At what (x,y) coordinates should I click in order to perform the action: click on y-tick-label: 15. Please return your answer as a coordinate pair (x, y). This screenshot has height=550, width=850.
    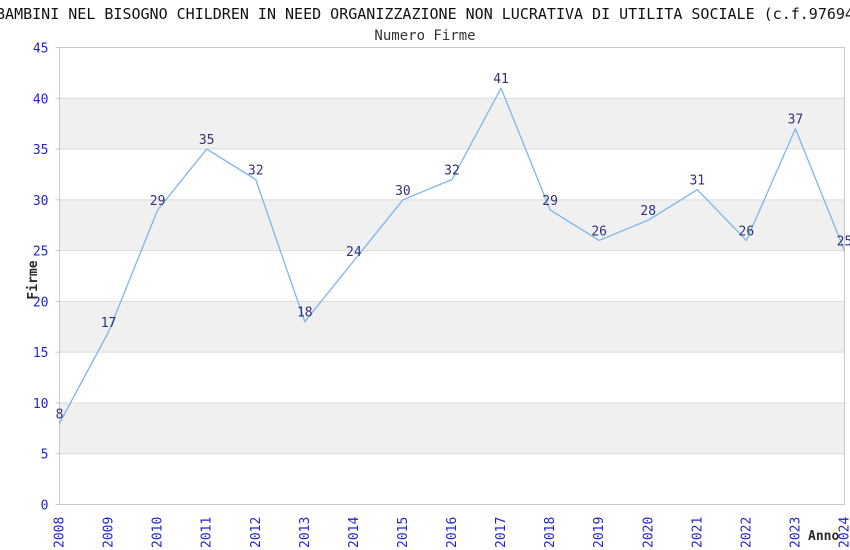
    Looking at the image, I should click on (41, 353).